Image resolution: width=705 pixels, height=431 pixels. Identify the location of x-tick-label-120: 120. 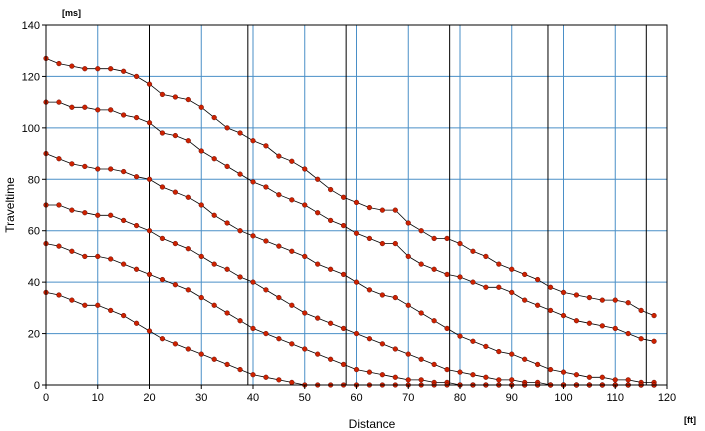
(667, 398).